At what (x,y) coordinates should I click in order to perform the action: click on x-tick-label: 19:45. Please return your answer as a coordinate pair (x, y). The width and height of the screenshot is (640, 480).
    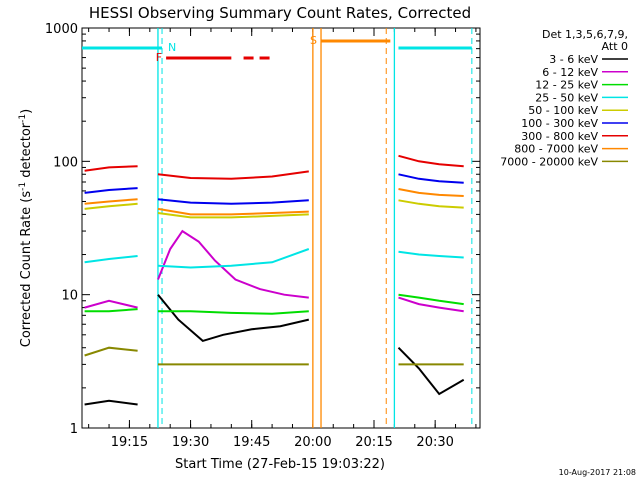
    Looking at the image, I should click on (251, 442).